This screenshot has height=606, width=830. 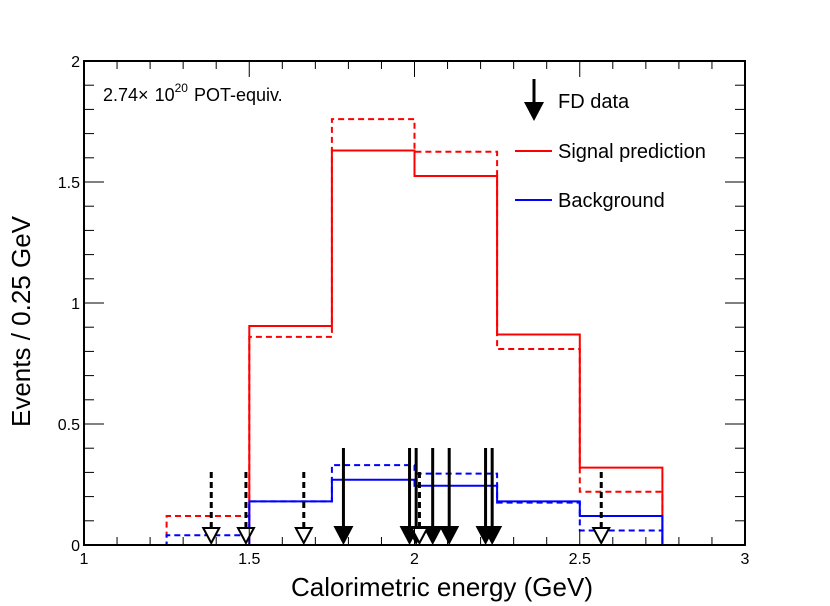 I want to click on exposure-exponent: 20, so click(x=182, y=88).